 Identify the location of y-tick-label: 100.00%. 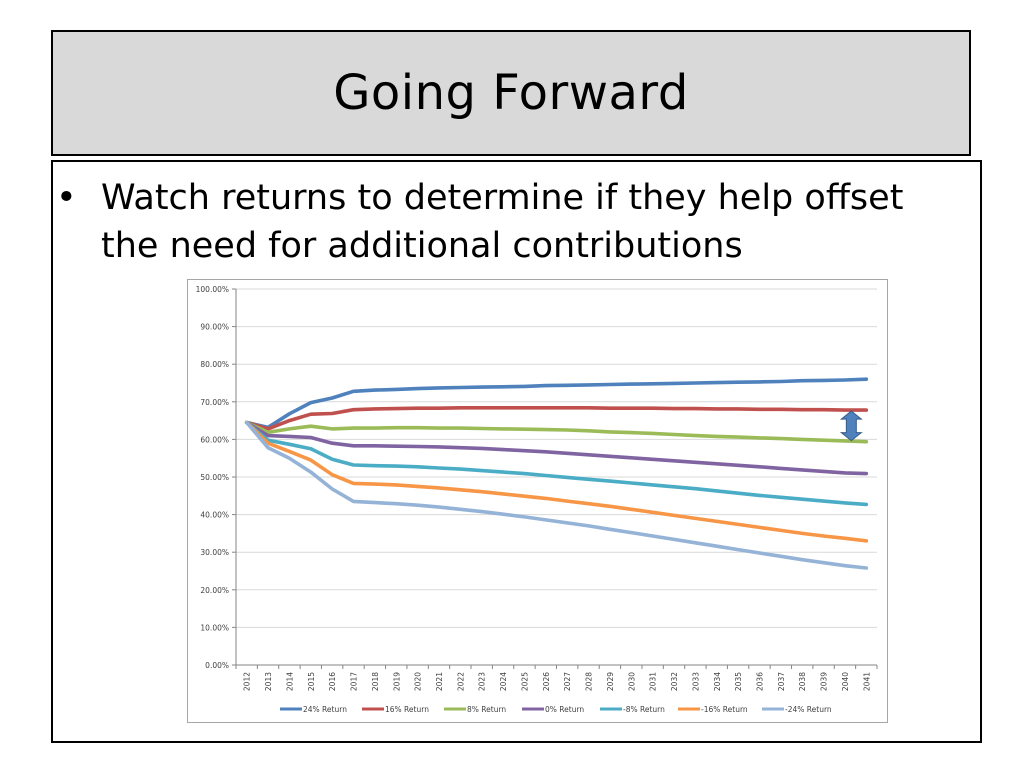
(212, 289).